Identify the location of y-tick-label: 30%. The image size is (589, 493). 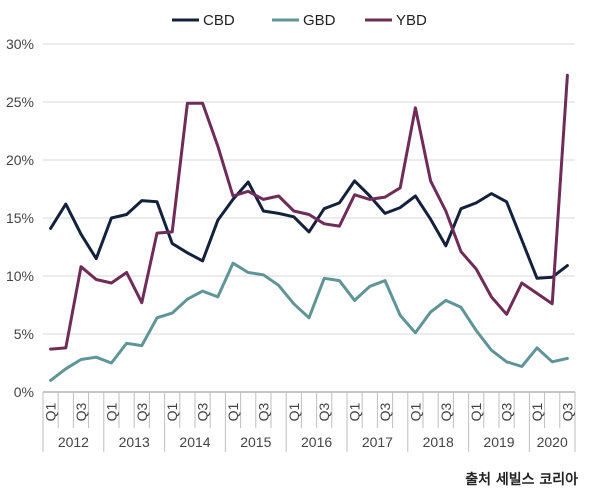
(20, 44).